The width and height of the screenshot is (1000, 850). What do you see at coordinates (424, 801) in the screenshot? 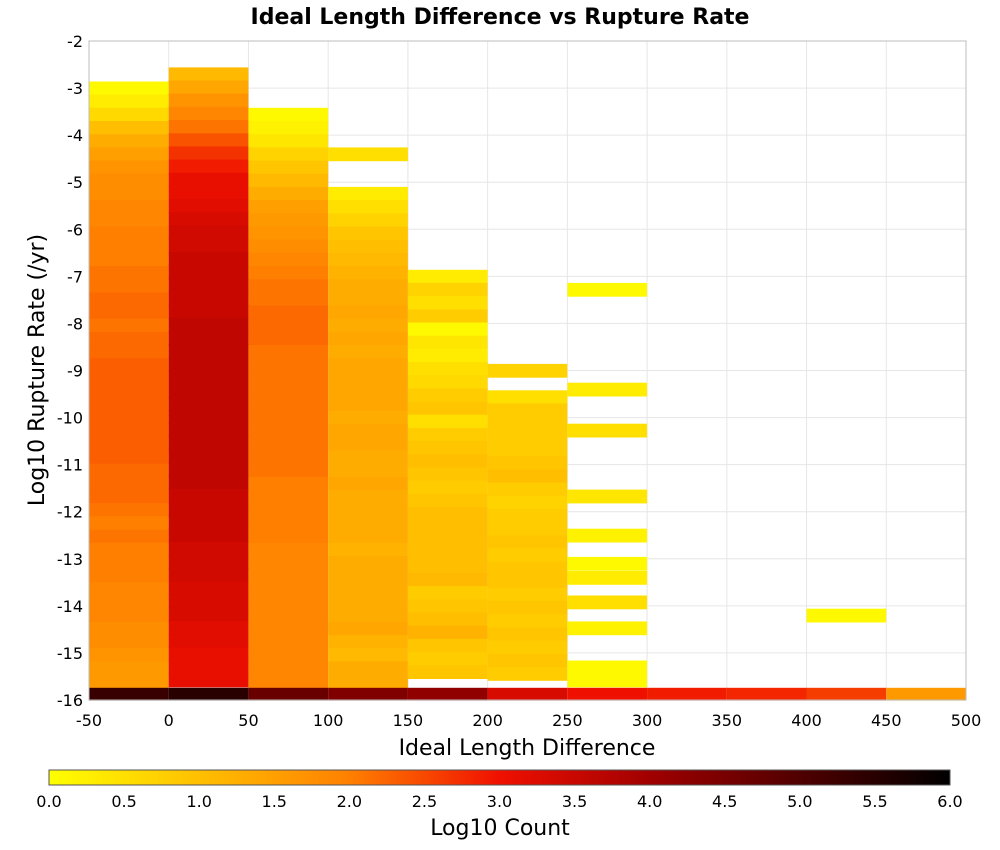
I see `colorbar-tick-label: 2.5` at bounding box center [424, 801].